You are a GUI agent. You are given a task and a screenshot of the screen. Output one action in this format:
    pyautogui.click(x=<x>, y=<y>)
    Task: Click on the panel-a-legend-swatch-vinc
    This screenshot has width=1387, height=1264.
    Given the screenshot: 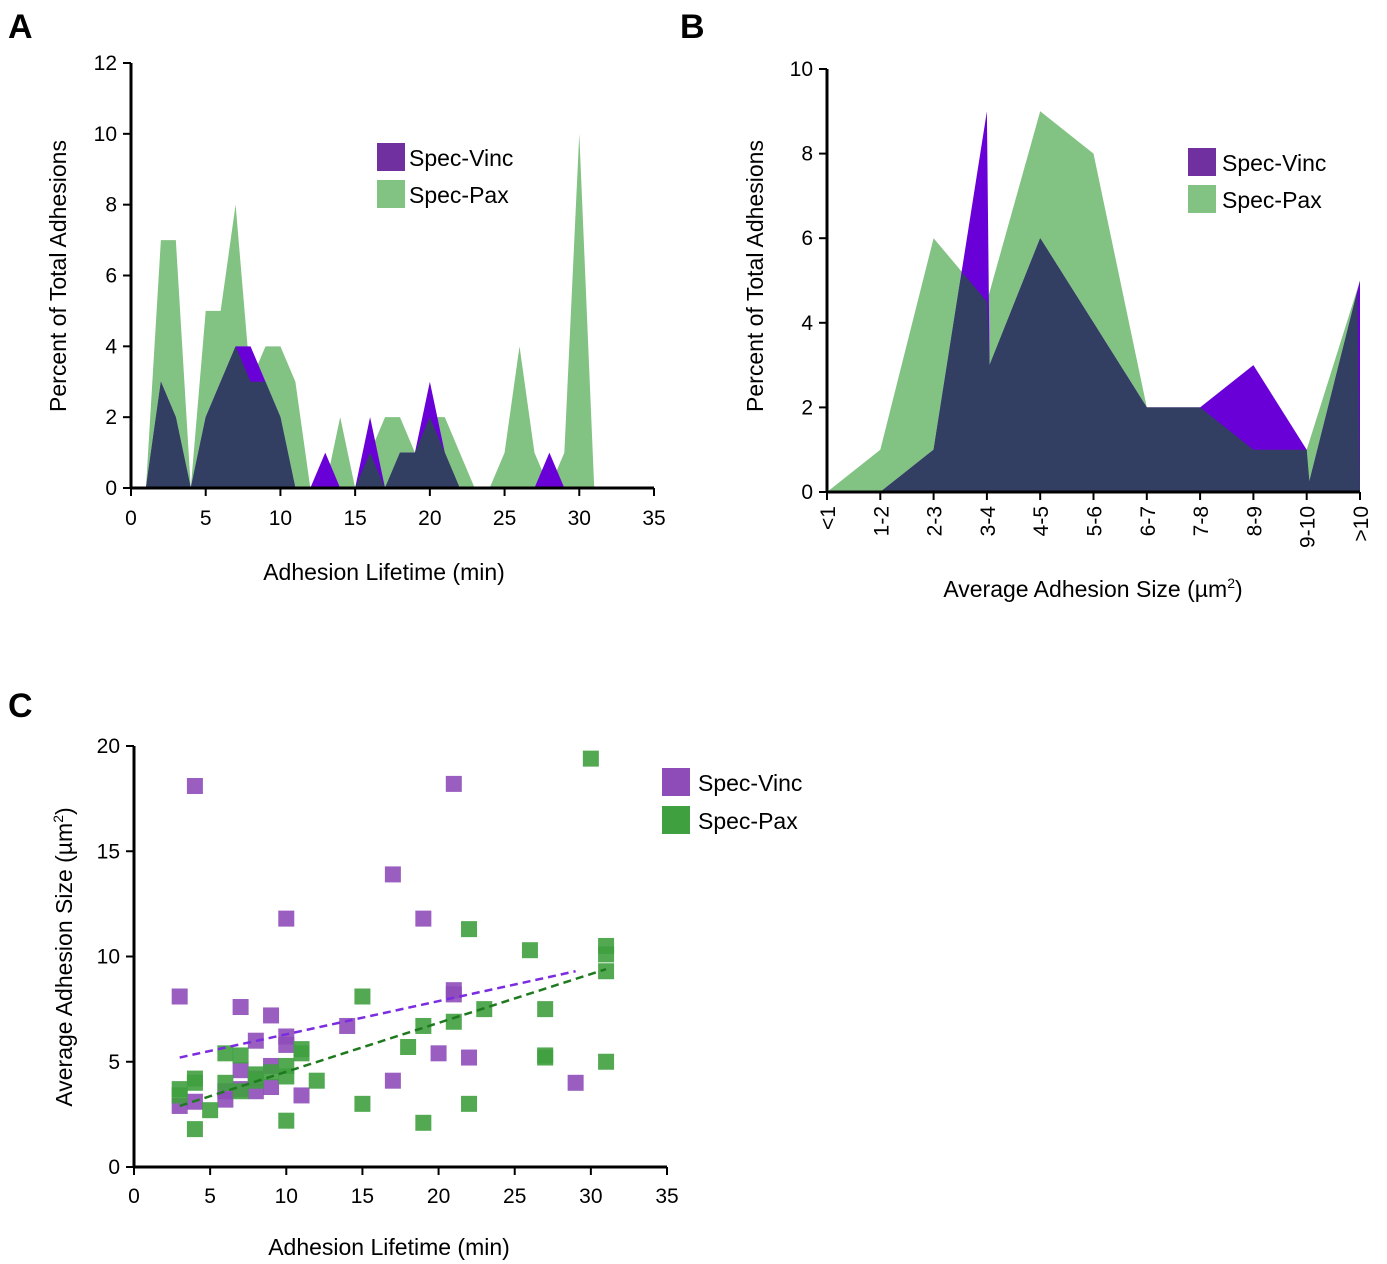 What is the action you would take?
    pyautogui.click(x=391, y=157)
    